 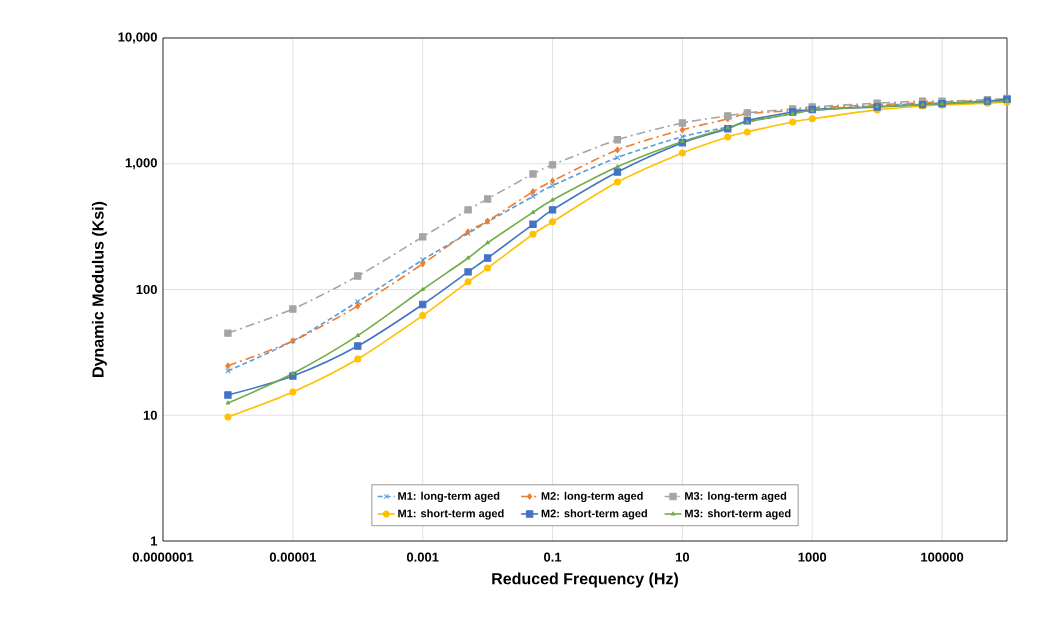 I want to click on legend-label: M3: short-term aged, so click(x=738, y=514).